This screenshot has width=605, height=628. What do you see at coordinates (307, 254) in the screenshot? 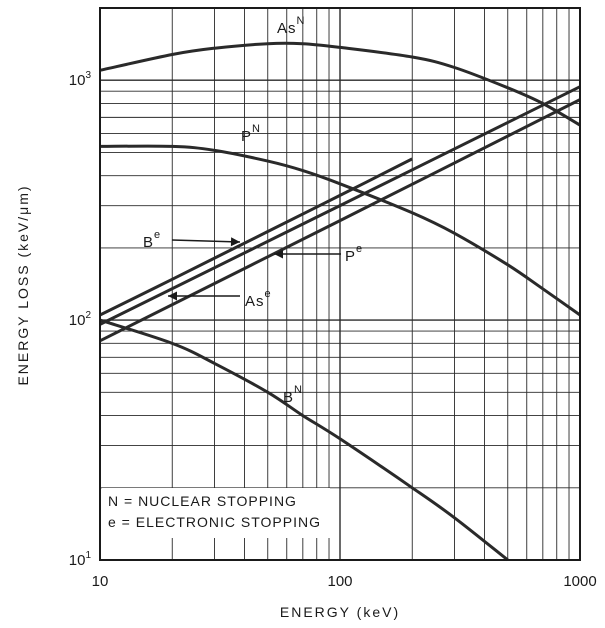
I see `arrow-p-e` at bounding box center [307, 254].